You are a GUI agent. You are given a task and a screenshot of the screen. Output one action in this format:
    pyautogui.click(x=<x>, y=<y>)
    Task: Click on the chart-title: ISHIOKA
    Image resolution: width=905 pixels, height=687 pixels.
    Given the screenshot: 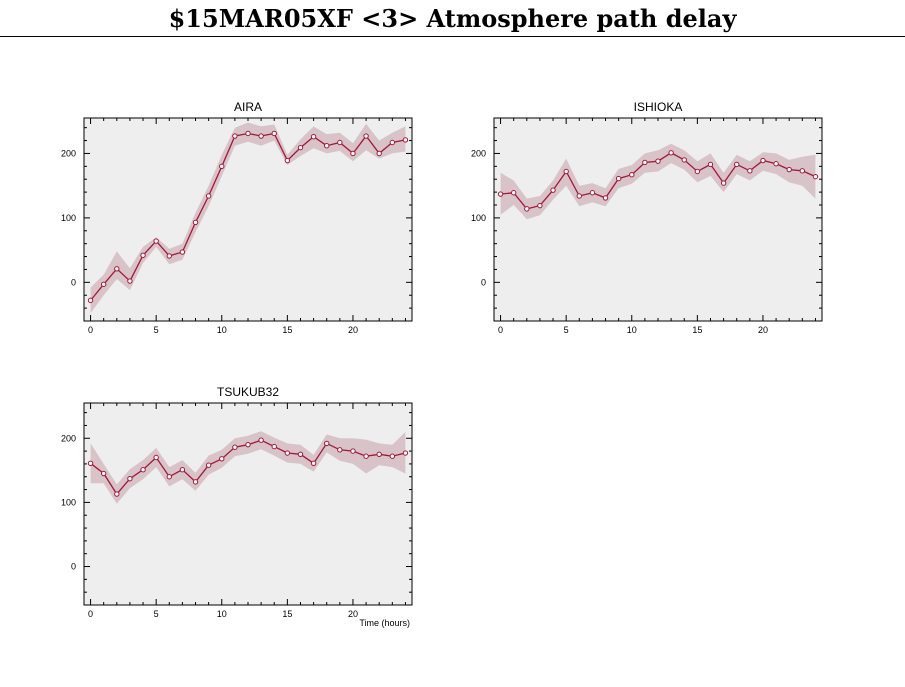 What is the action you would take?
    pyautogui.click(x=658, y=107)
    